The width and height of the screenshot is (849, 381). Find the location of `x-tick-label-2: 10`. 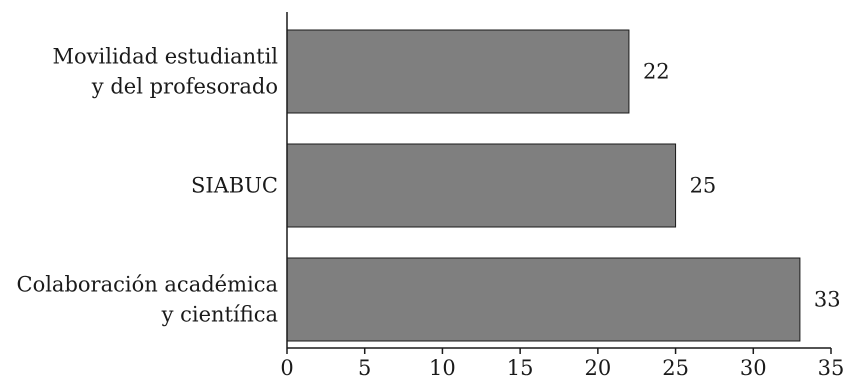

x-tick-label-2: 10 is located at coordinates (442, 368).